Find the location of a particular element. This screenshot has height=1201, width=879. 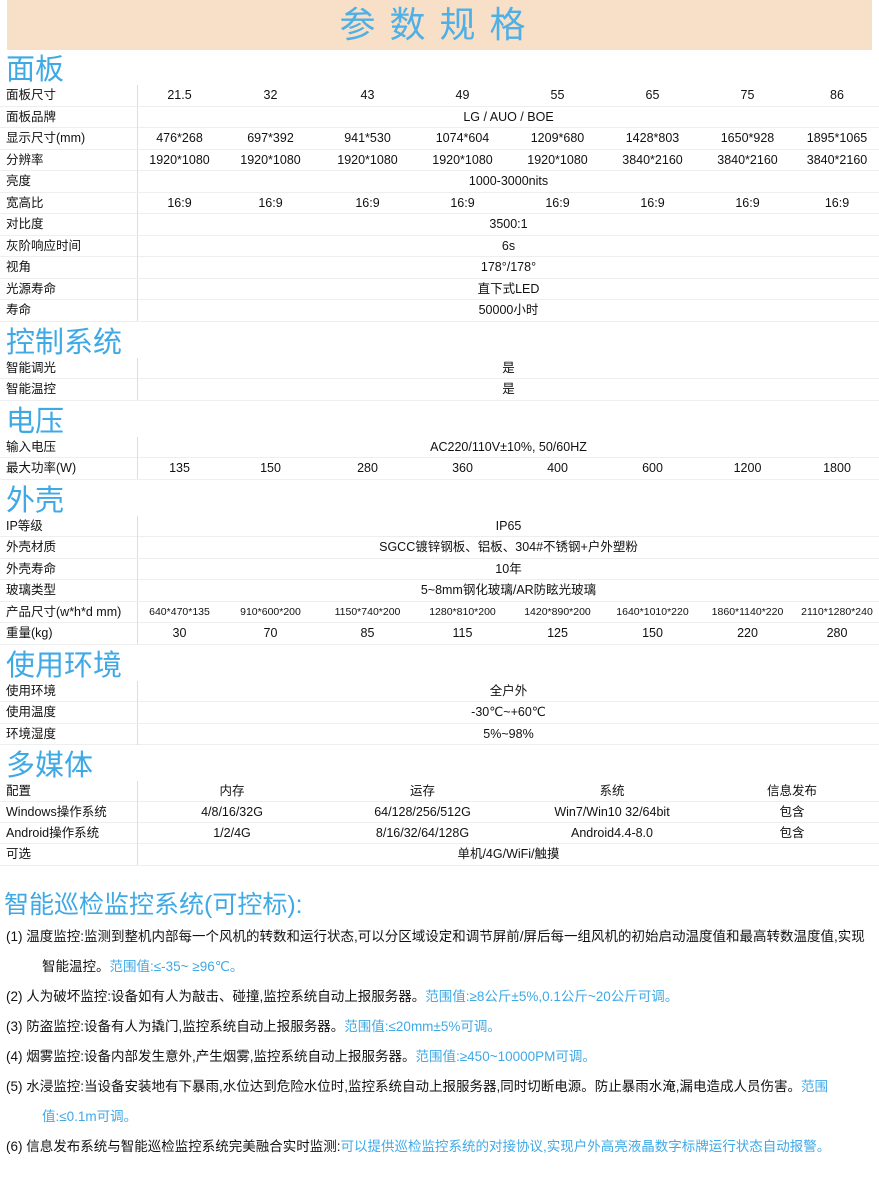

spec-value: 85 is located at coordinates (367, 633).